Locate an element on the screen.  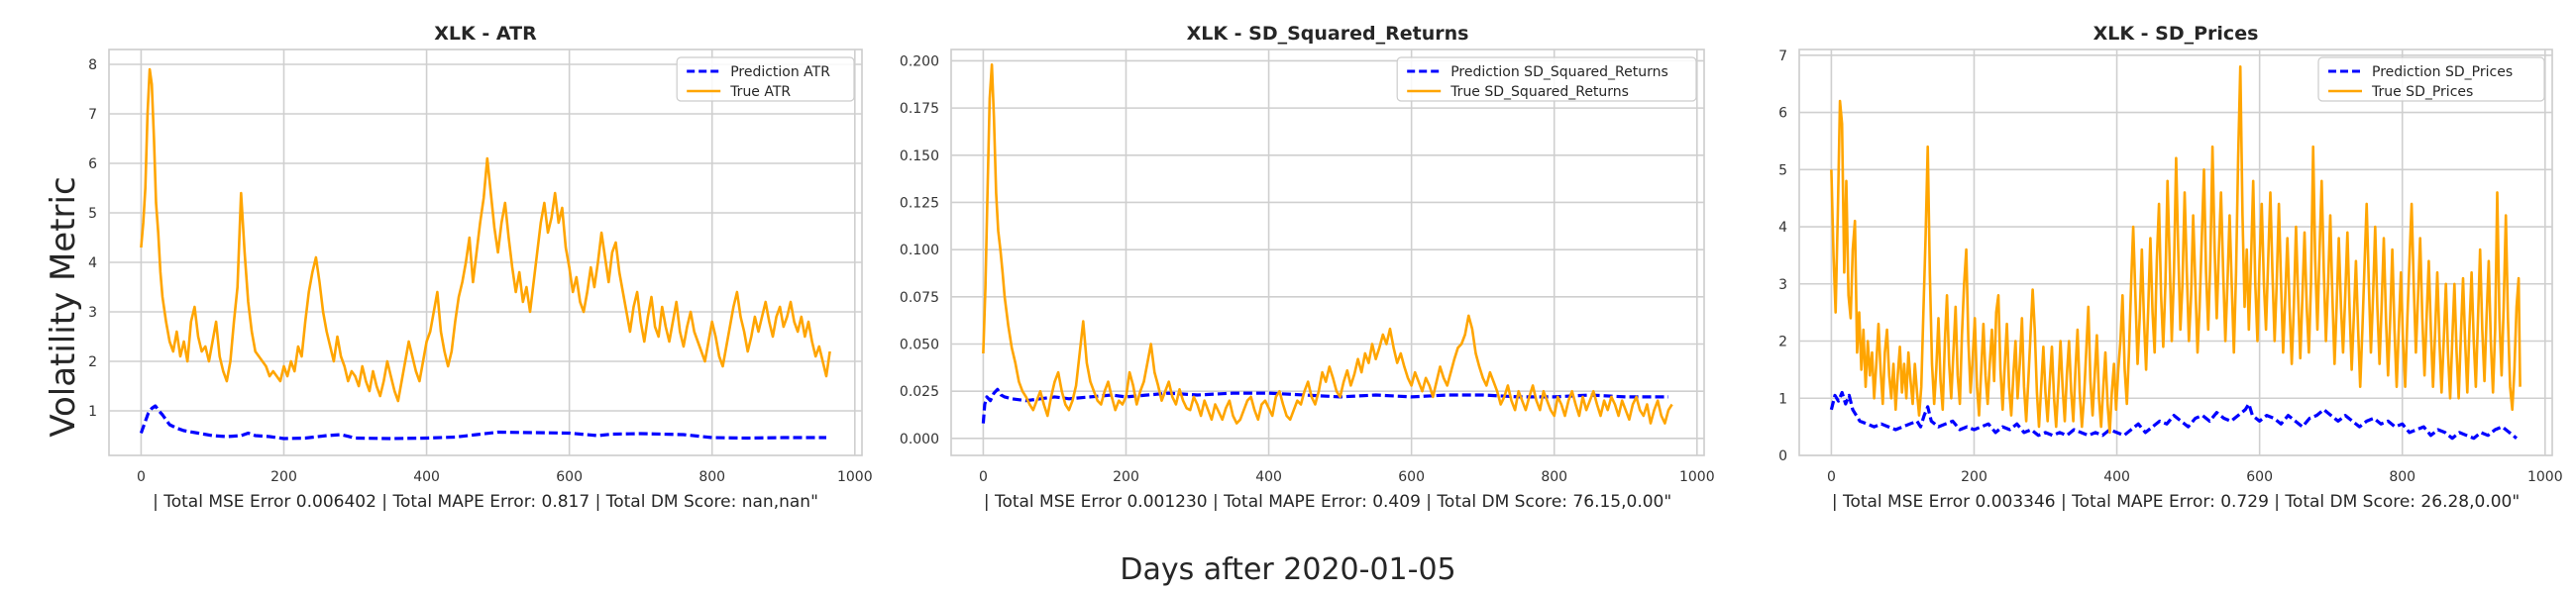
y-tick-label: 0.200 is located at coordinates (919, 61).